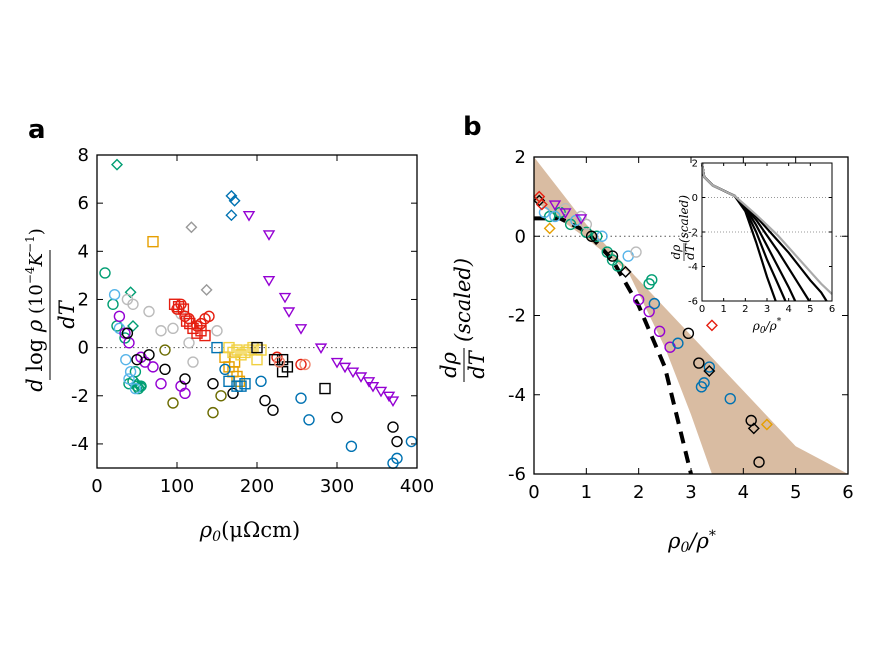 The height and width of the screenshot is (654, 872). I want to click on svg-text: dρ, so click(449, 364).